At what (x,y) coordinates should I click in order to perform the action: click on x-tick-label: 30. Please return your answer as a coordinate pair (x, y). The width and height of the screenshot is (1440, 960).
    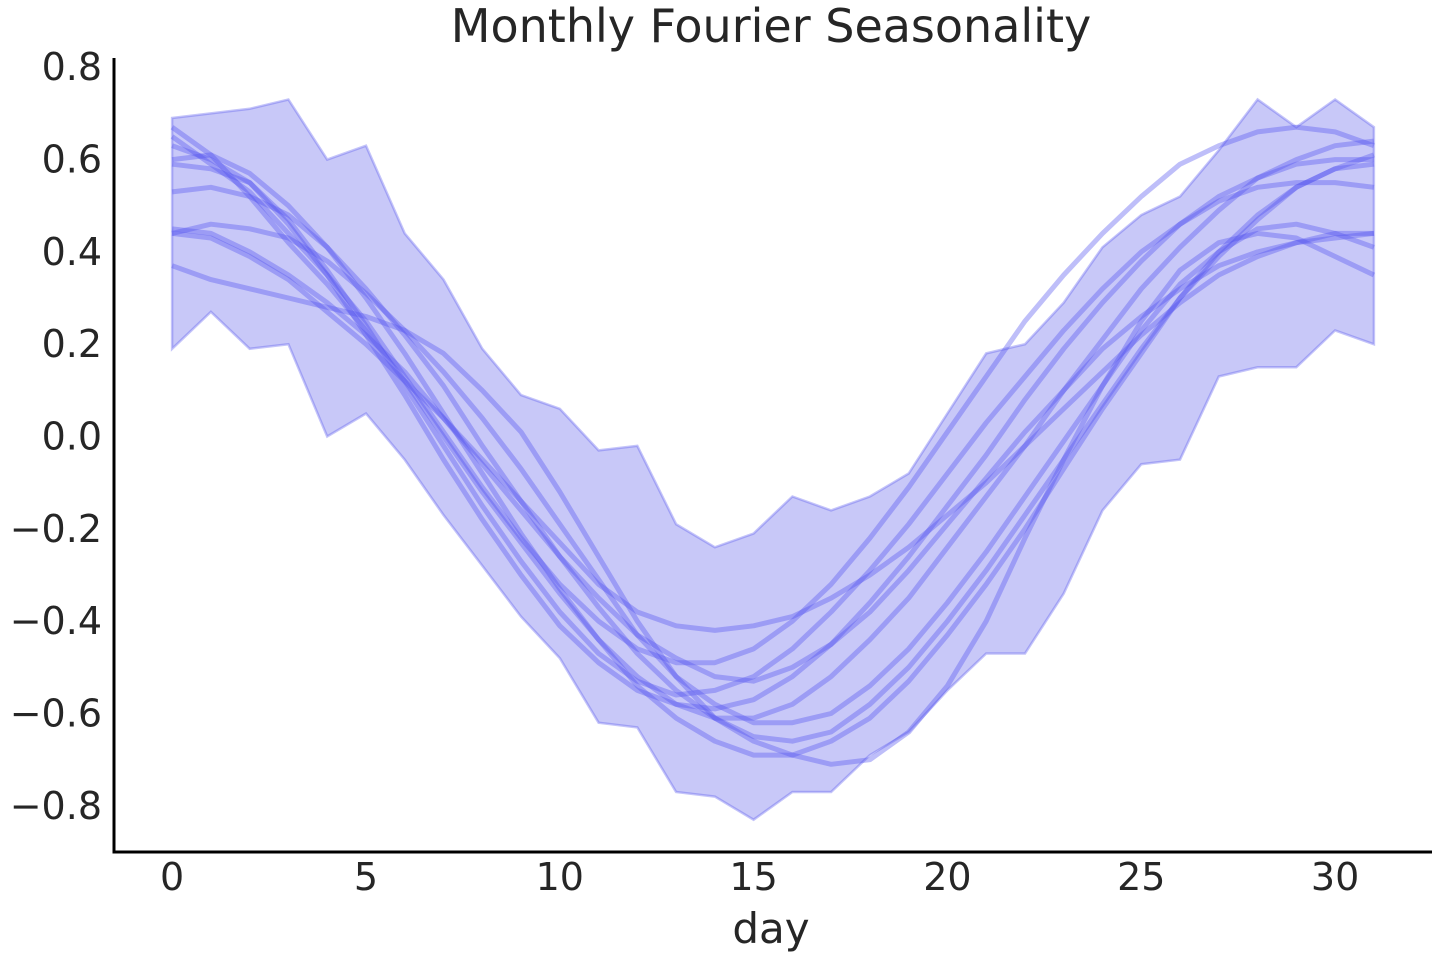
    Looking at the image, I should click on (1335, 877).